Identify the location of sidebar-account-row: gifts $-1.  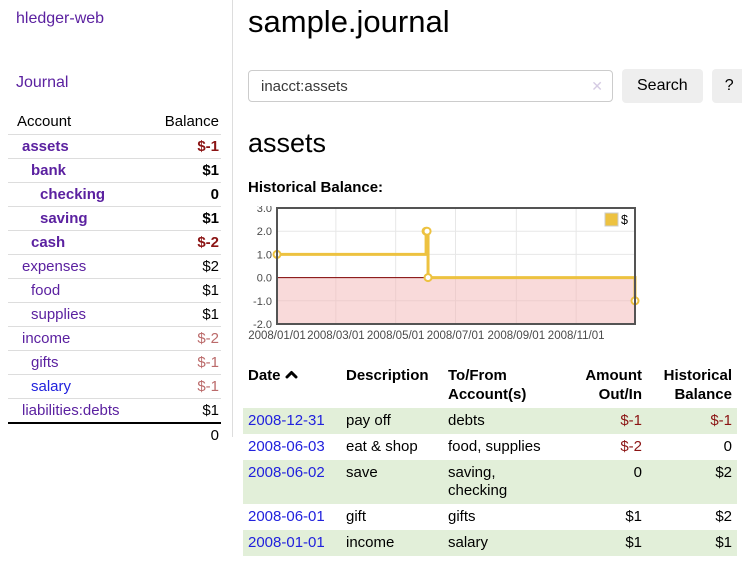
(114, 362).